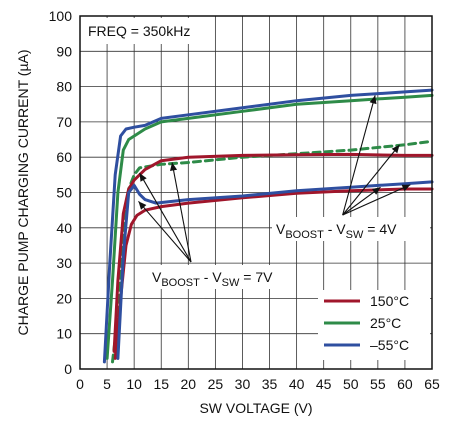 The height and width of the screenshot is (423, 461). I want to click on annotation-7v-mid: - V, so click(211, 277).